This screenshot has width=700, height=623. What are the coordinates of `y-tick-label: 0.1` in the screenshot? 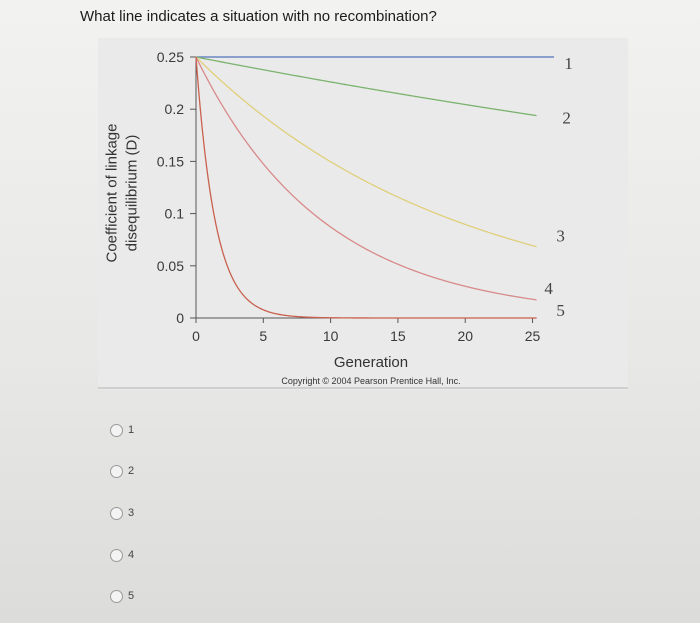 It's located at (175, 214).